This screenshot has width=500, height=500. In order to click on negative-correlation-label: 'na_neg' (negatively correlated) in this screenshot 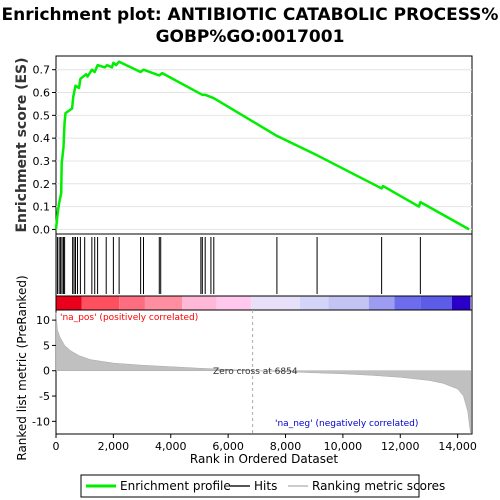, I will do `click(346, 424)`.